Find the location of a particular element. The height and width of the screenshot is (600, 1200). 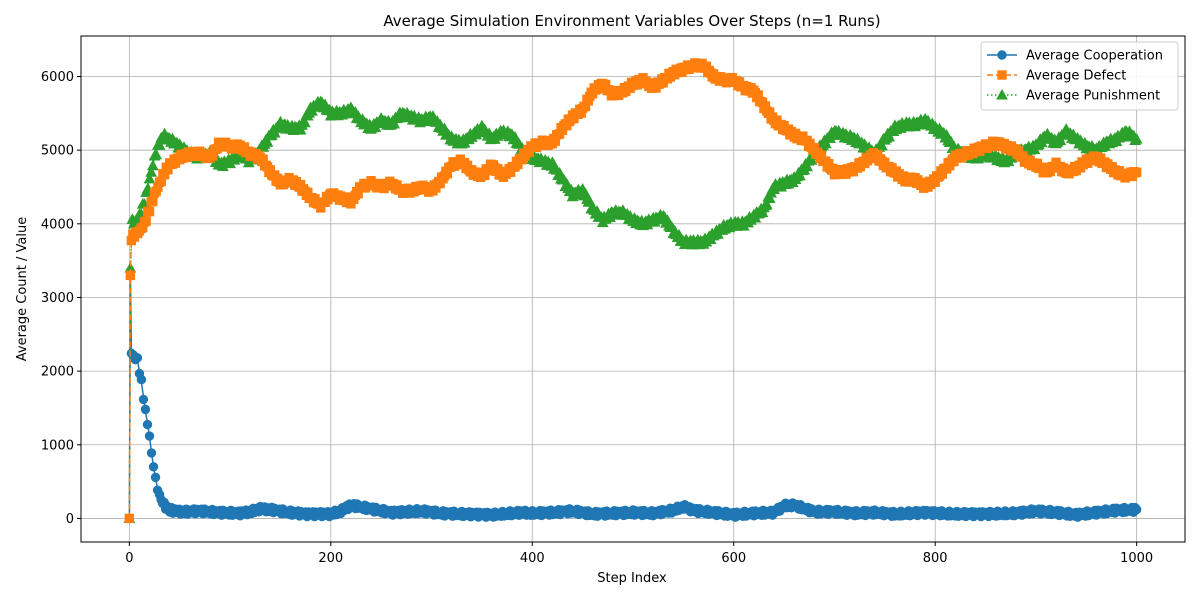

y-tick-label: 6000 is located at coordinates (57, 77).